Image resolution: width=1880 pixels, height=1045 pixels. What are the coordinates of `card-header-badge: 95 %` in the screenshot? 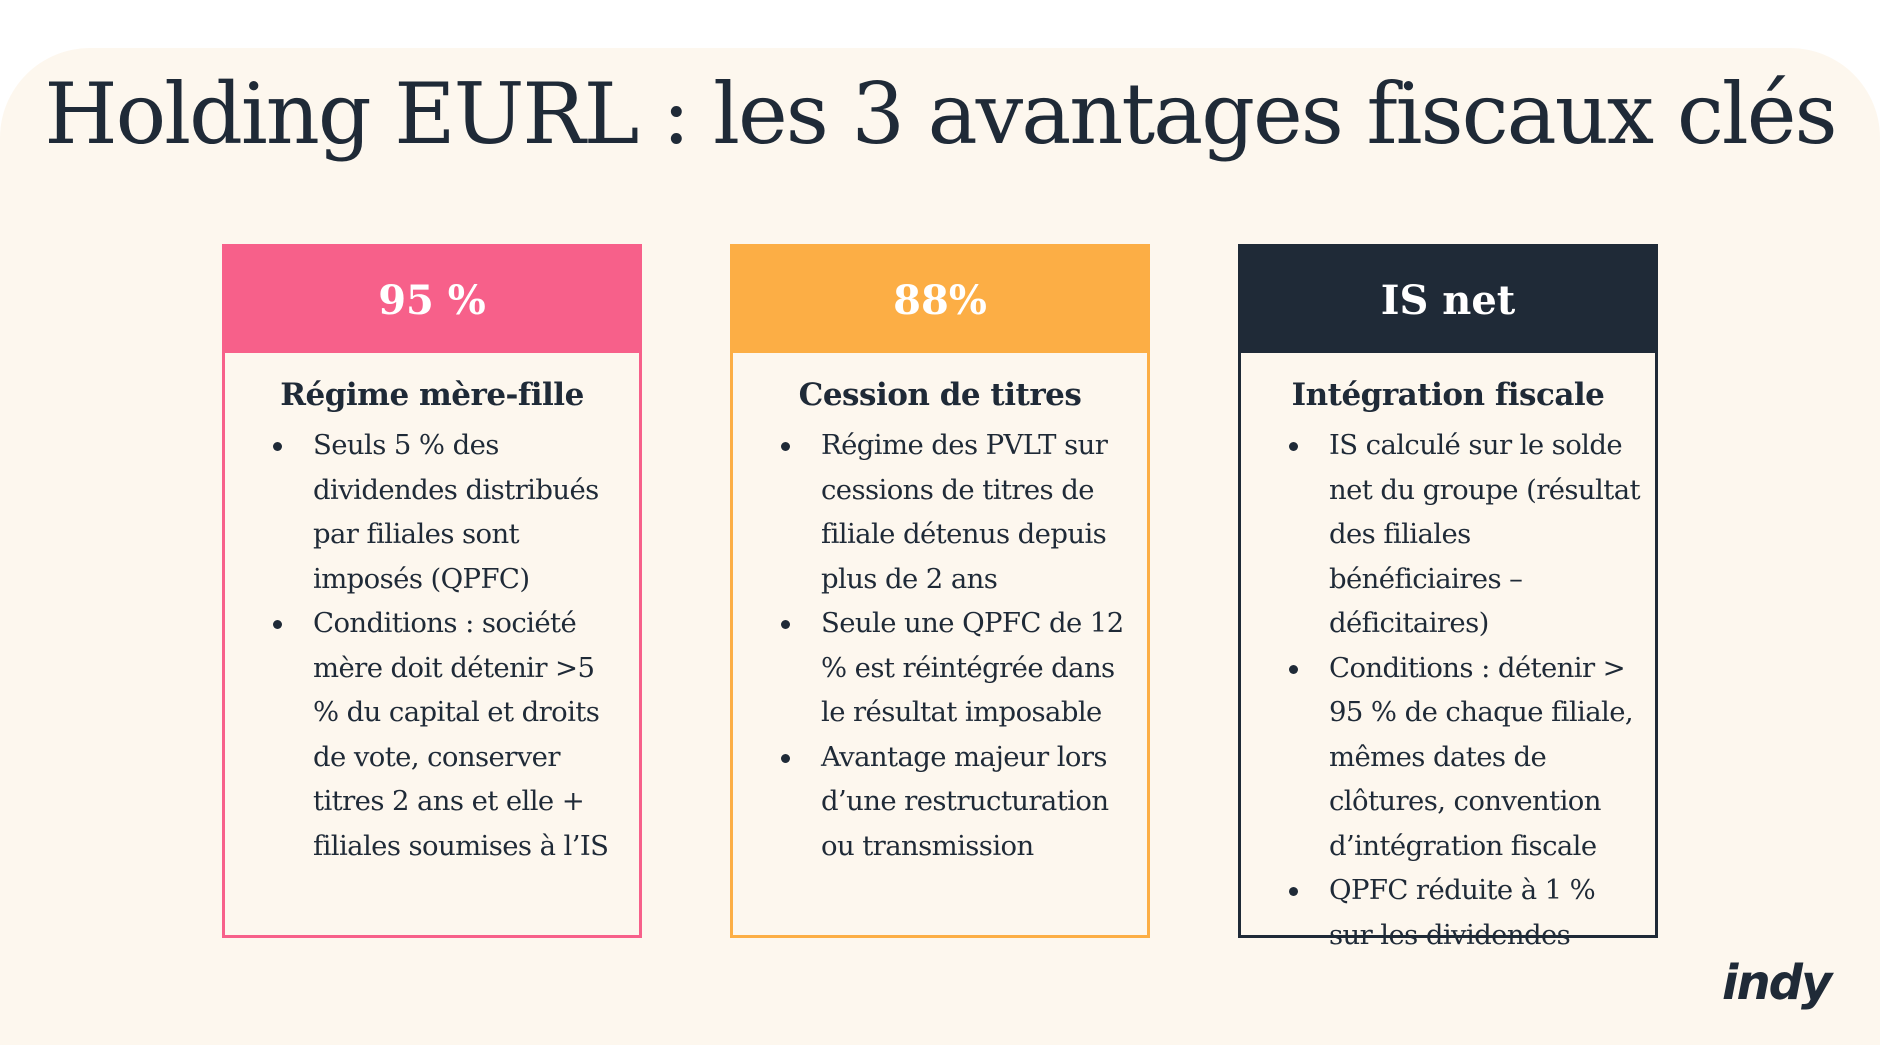 It's located at (432, 300).